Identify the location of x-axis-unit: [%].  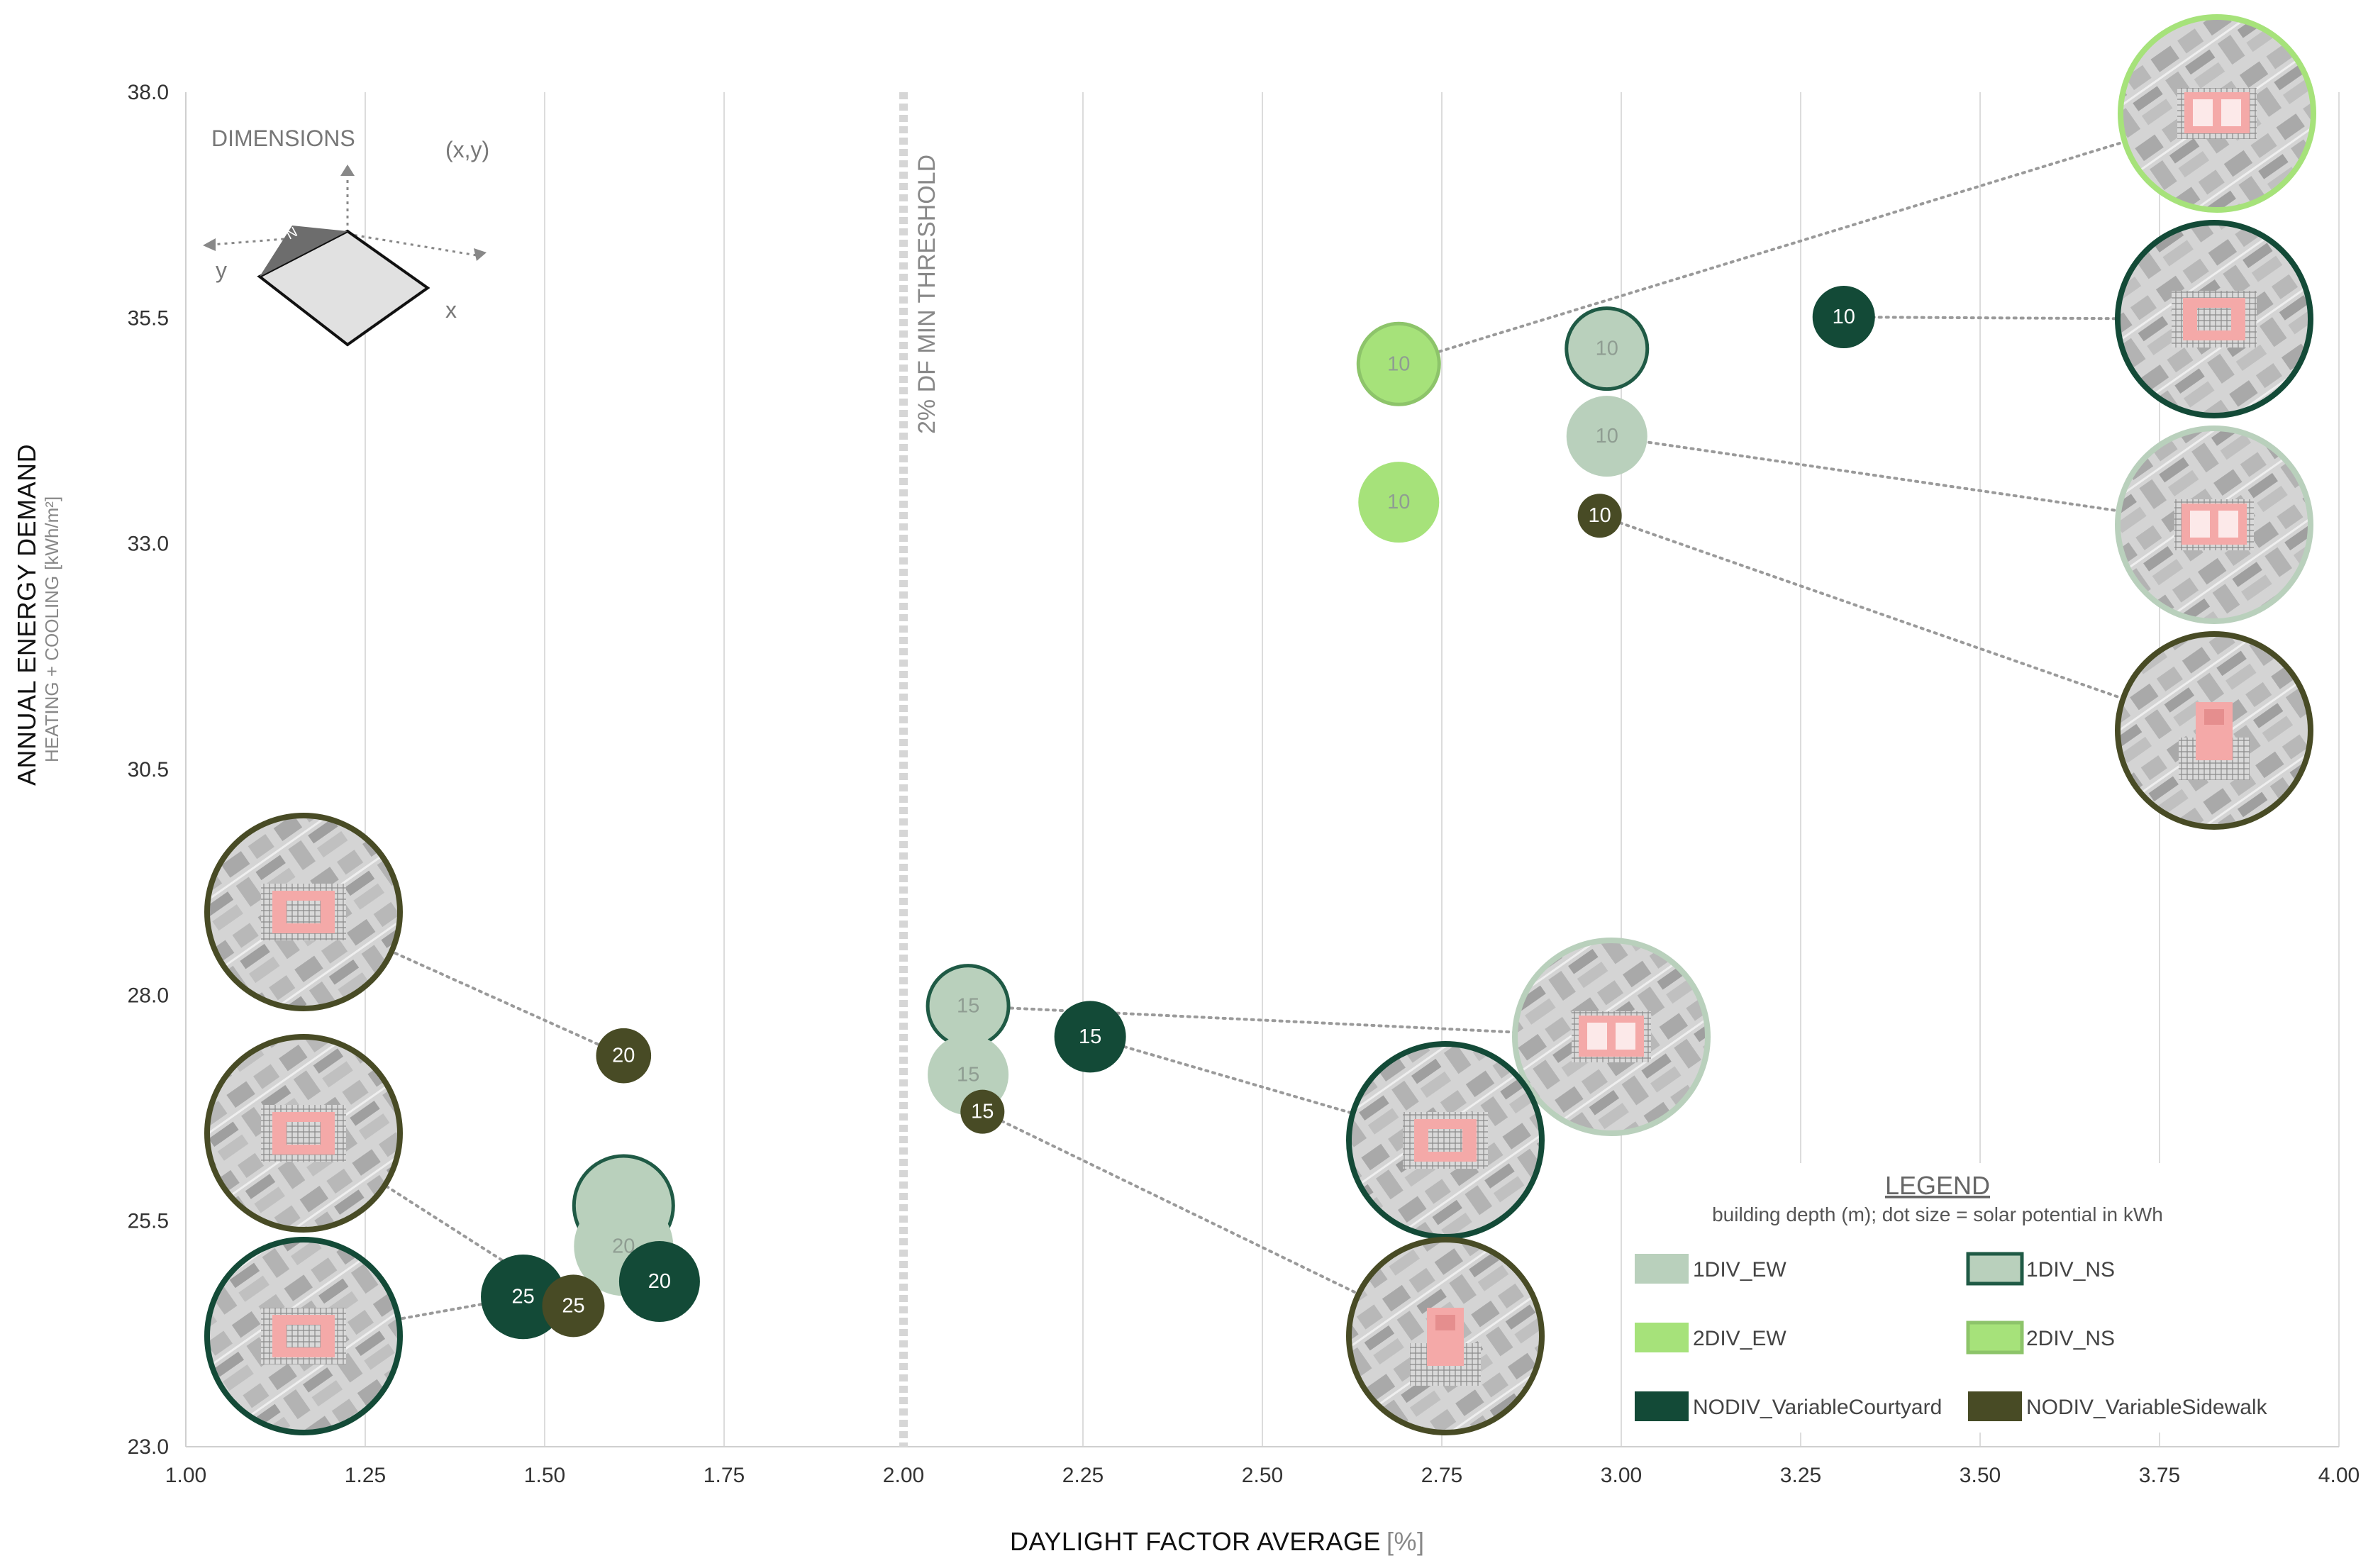
(1405, 1541).